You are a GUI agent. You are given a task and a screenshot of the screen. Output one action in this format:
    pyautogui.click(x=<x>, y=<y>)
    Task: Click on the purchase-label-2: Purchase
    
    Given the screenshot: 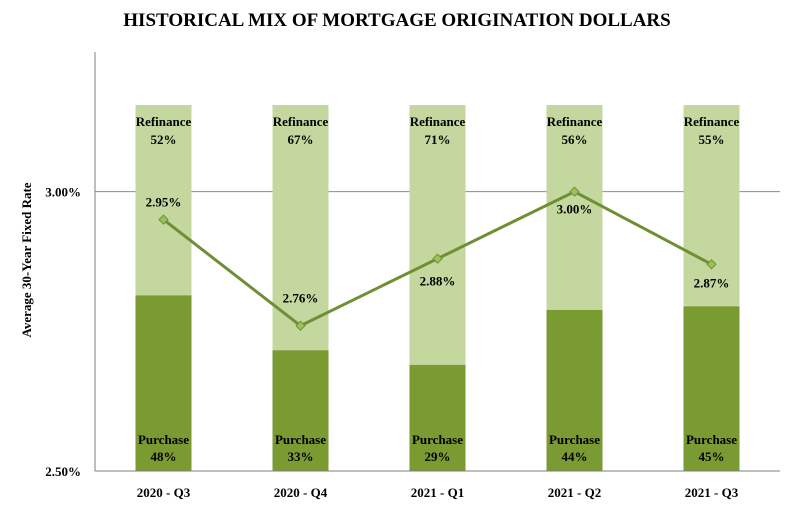 What is the action you would take?
    pyautogui.click(x=437, y=439)
    